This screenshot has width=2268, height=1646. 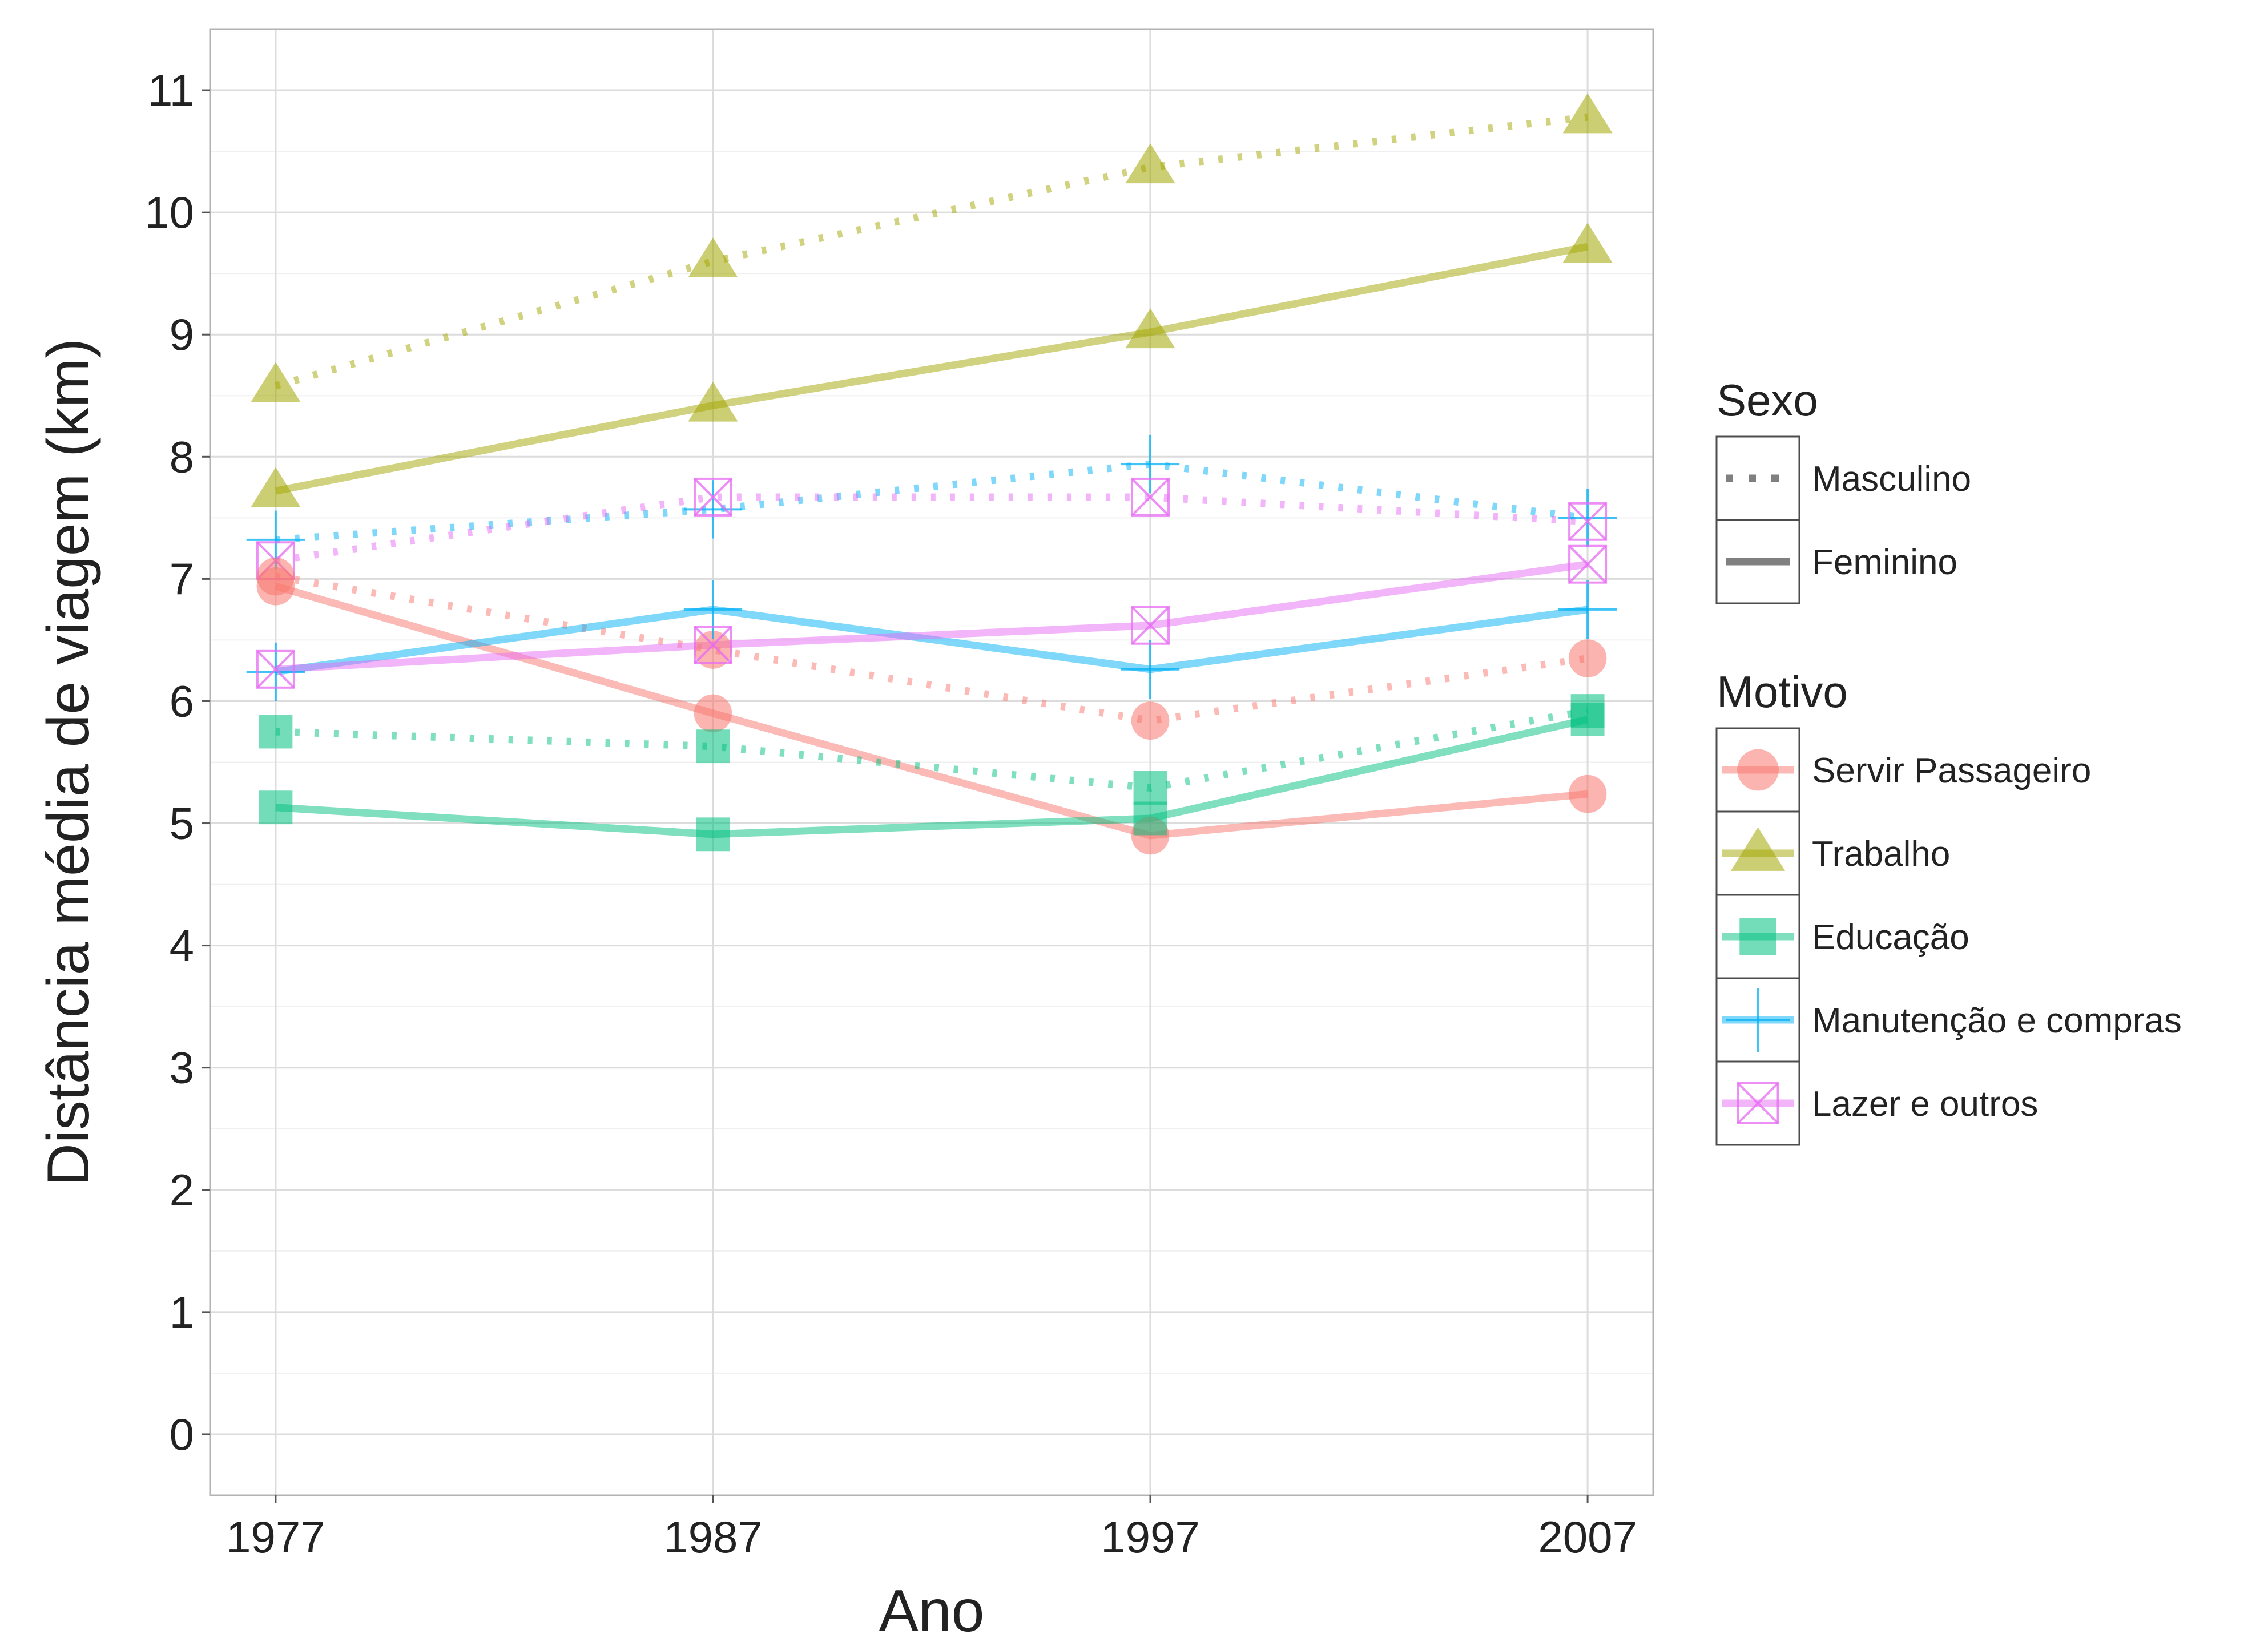 I want to click on legend-label: Lazer e outros, so click(x=1925, y=1104).